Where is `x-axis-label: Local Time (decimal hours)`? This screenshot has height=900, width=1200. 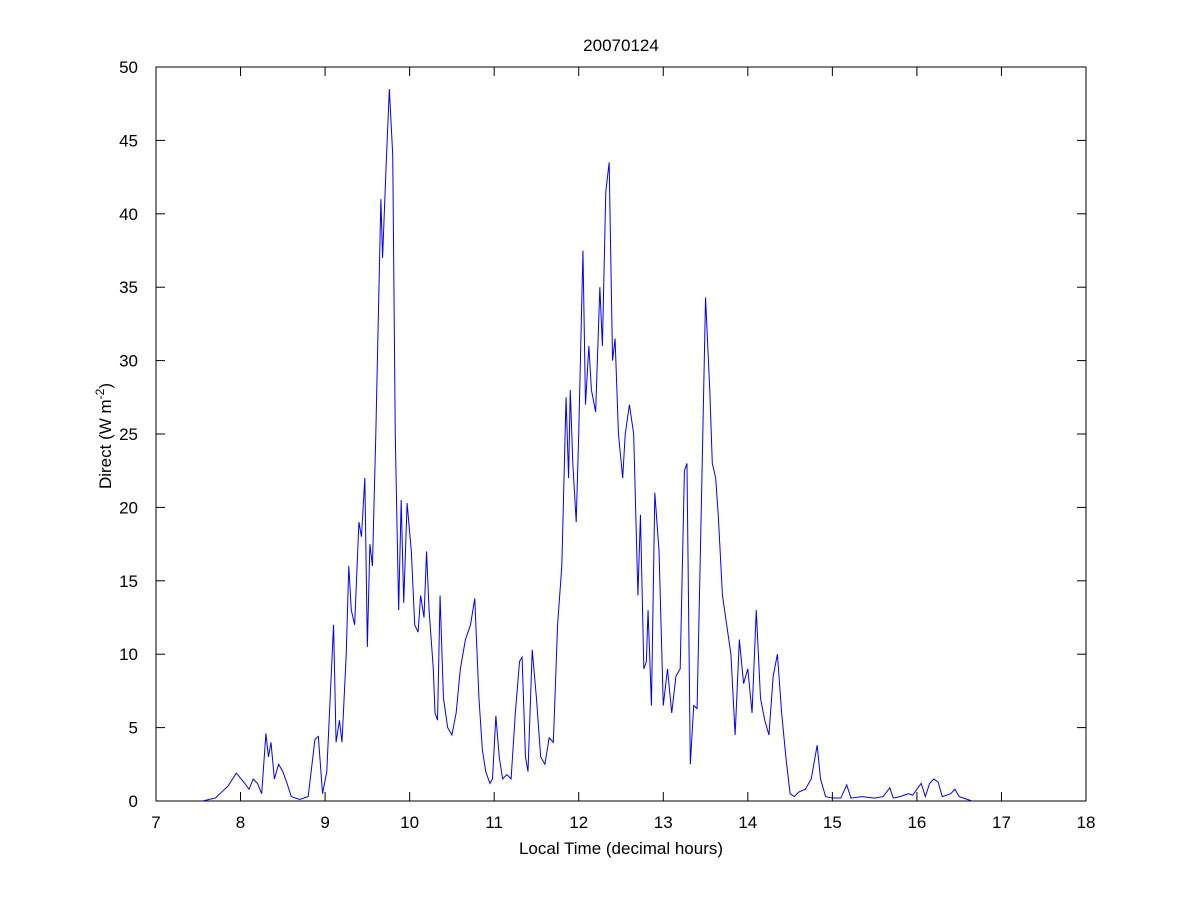
x-axis-label: Local Time (decimal hours) is located at coordinates (621, 848).